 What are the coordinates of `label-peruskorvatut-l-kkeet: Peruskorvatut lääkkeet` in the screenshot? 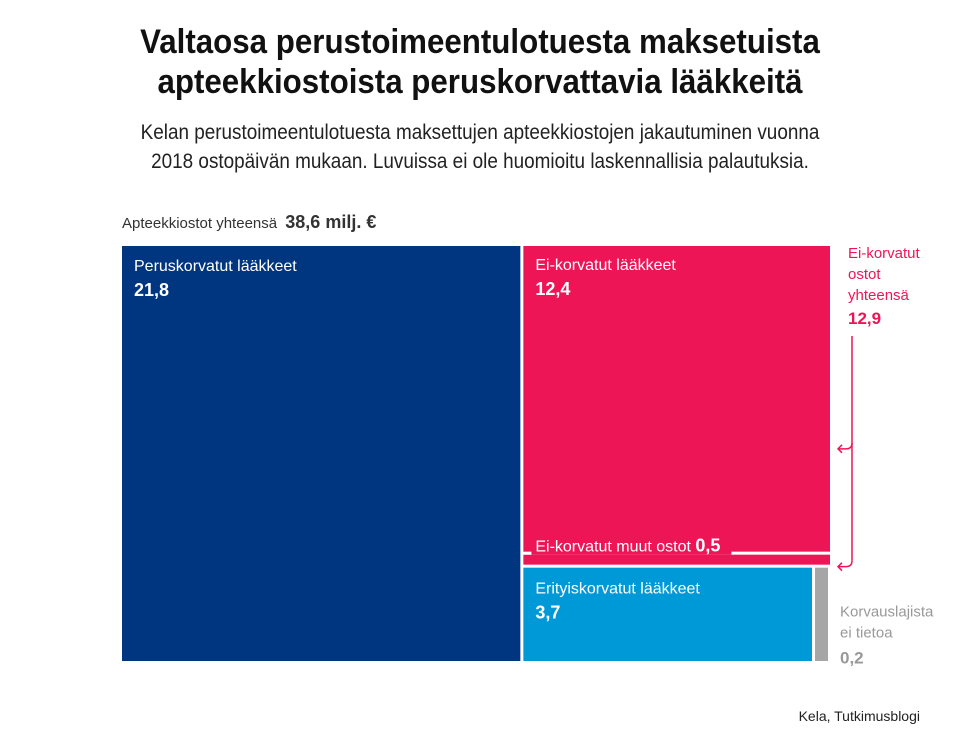 It's located at (215, 266).